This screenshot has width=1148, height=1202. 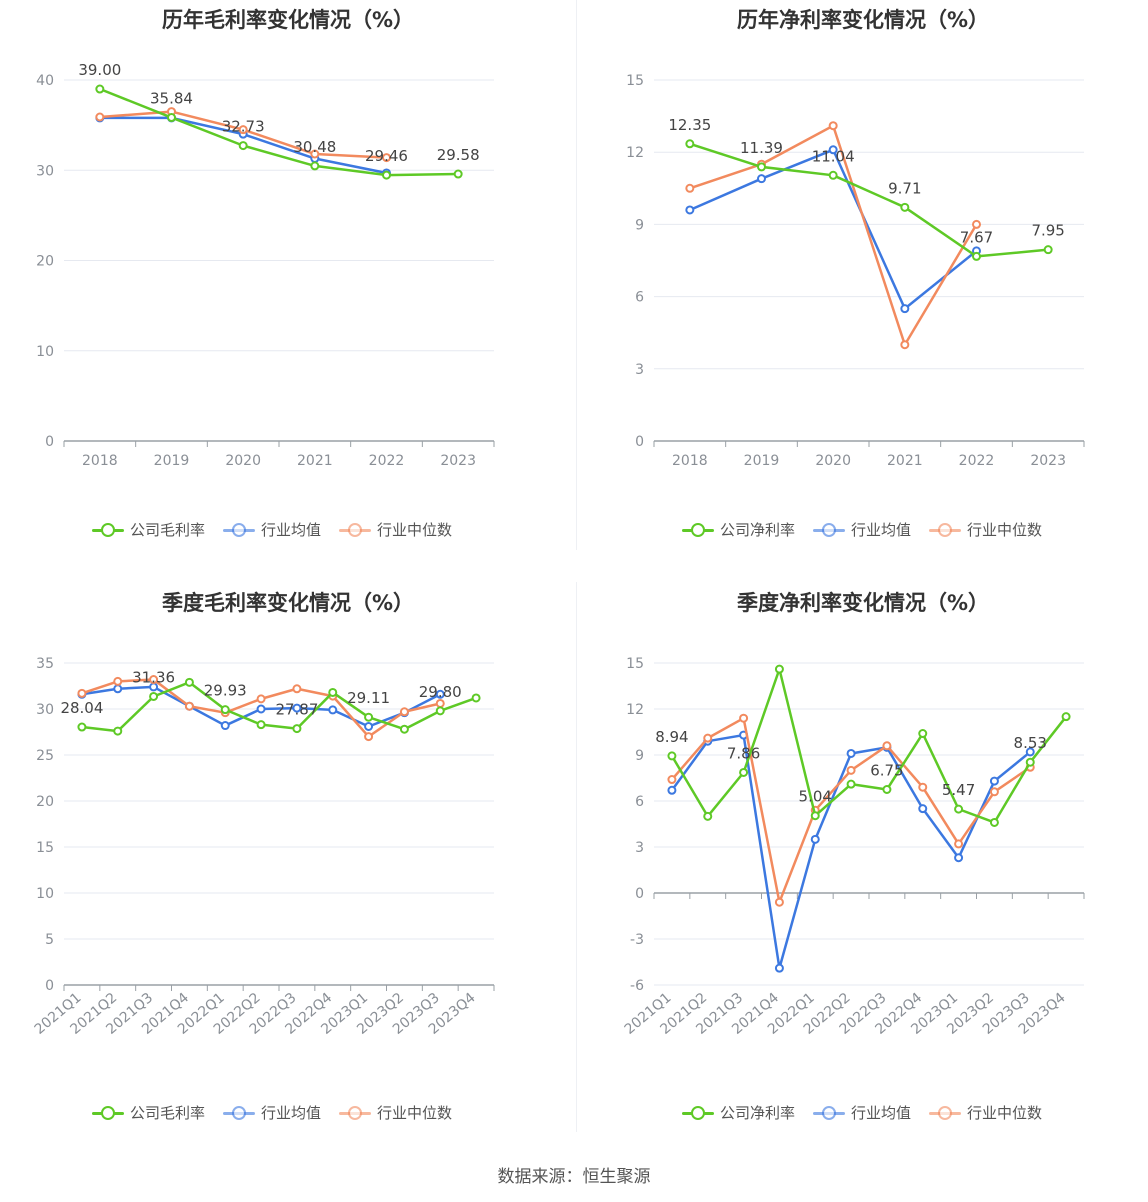 I want to click on data-source-note: 数据来源：恒生聚源, so click(x=574, y=1177).